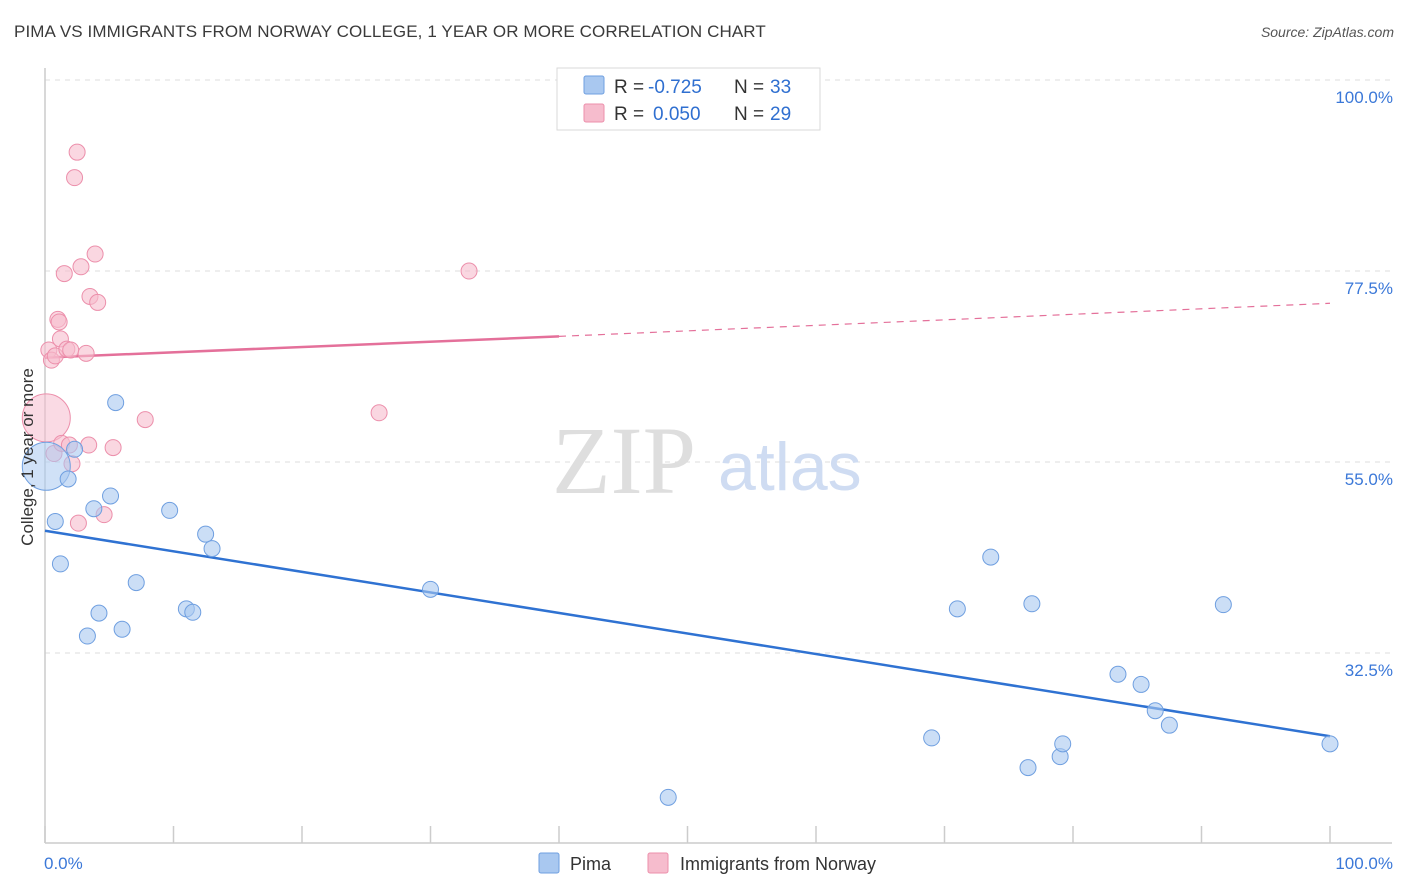 This screenshot has height=892, width=1406. What do you see at coordinates (790, 467) in the screenshot?
I see `watermark-atlas: atlas` at bounding box center [790, 467].